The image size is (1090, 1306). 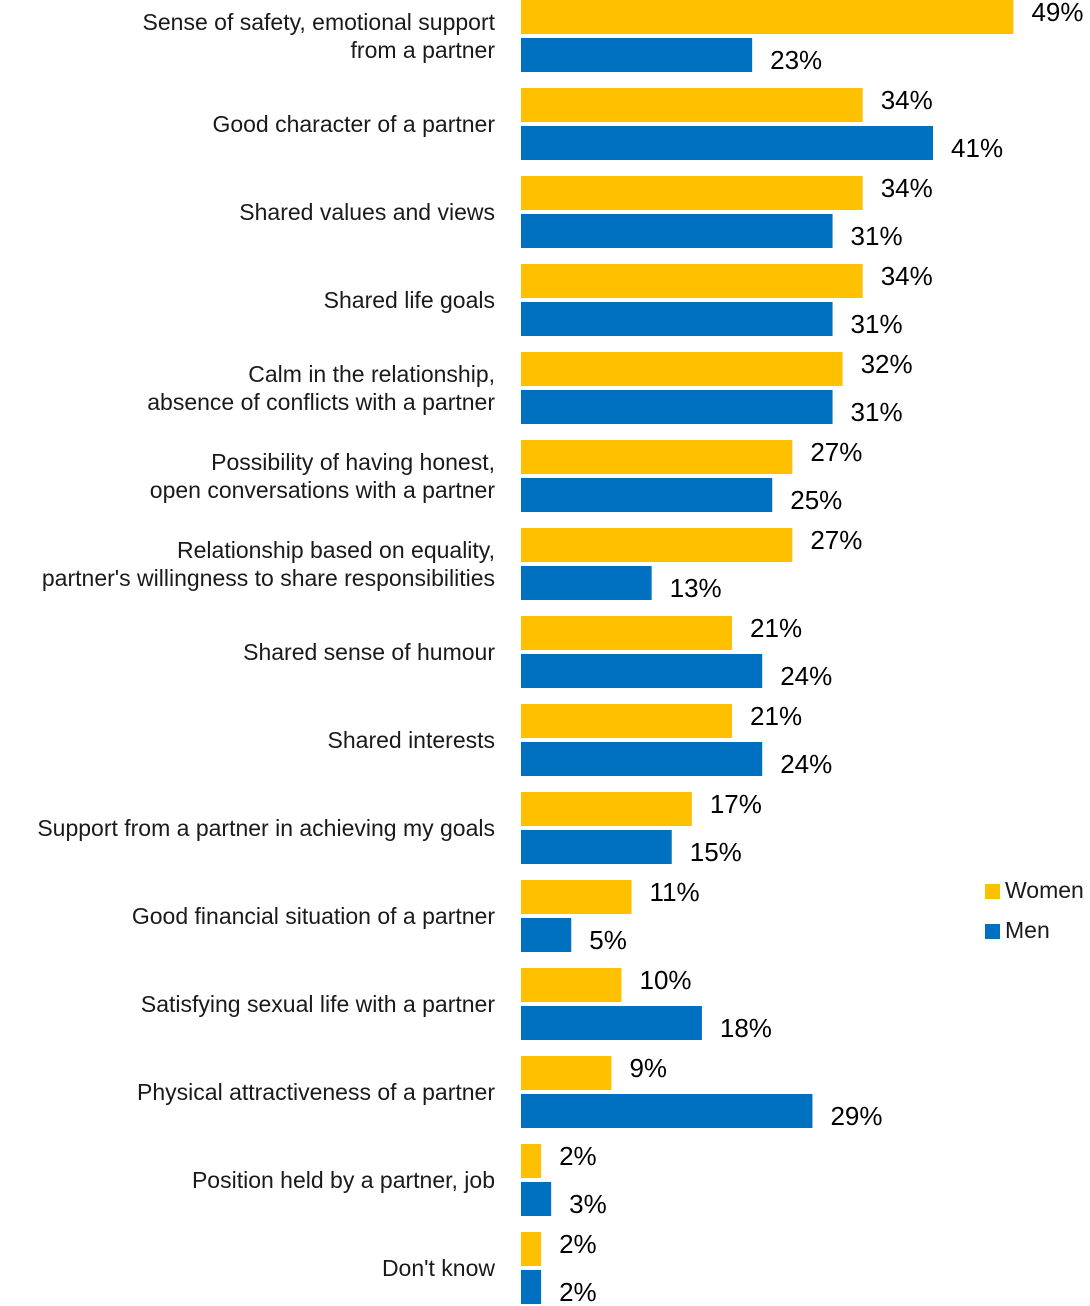 What do you see at coordinates (696, 588) in the screenshot?
I see `data-label-men: 13%` at bounding box center [696, 588].